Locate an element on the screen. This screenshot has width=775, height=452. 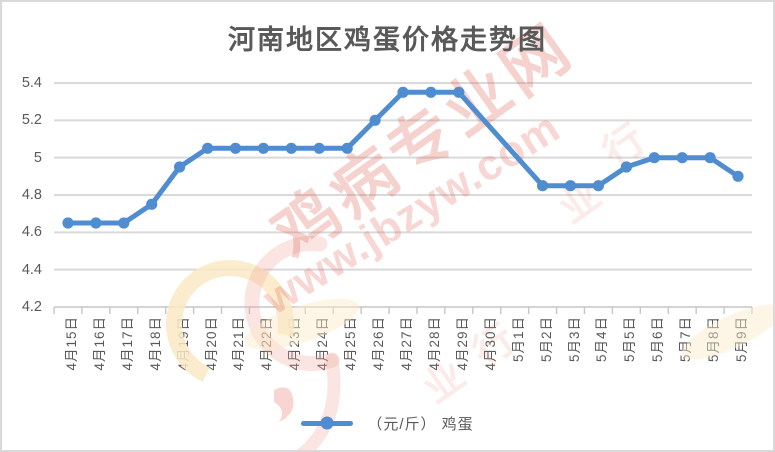
y-axis-label: 5.4 is located at coordinates (31, 83).